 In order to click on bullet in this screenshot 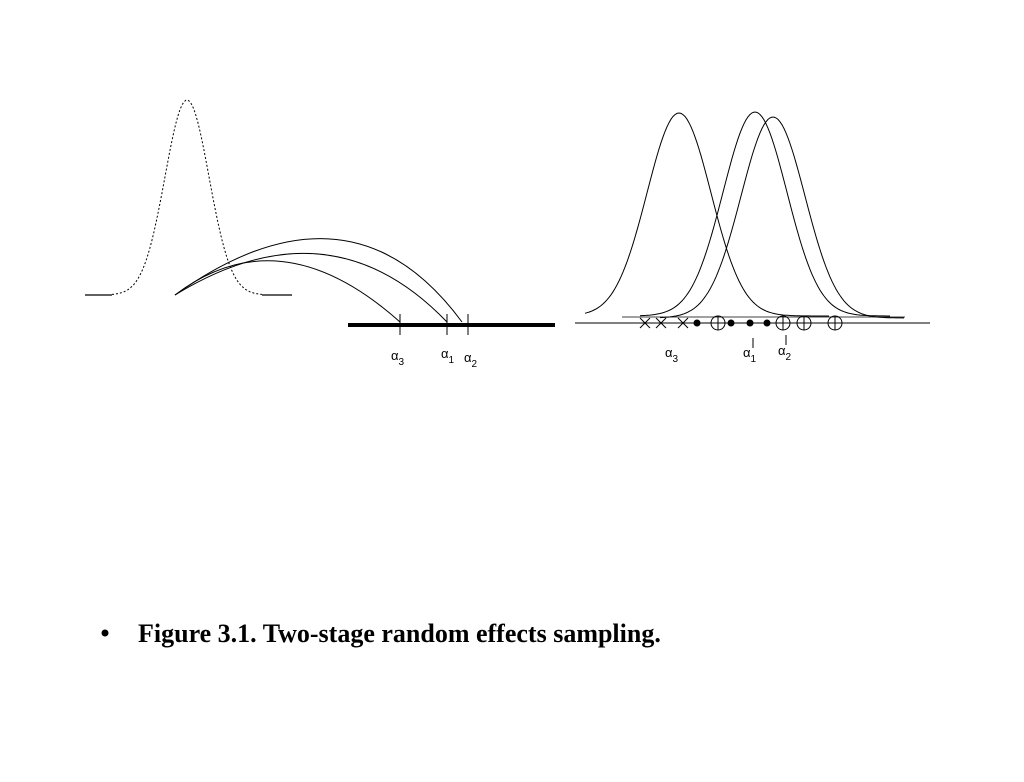, I will do `click(105, 633)`.